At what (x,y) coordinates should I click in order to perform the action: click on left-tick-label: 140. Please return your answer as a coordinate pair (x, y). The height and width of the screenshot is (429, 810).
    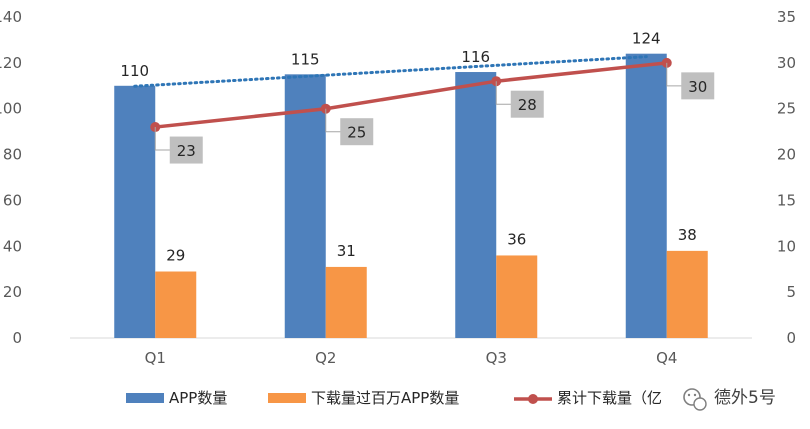
    Looking at the image, I should click on (11, 17).